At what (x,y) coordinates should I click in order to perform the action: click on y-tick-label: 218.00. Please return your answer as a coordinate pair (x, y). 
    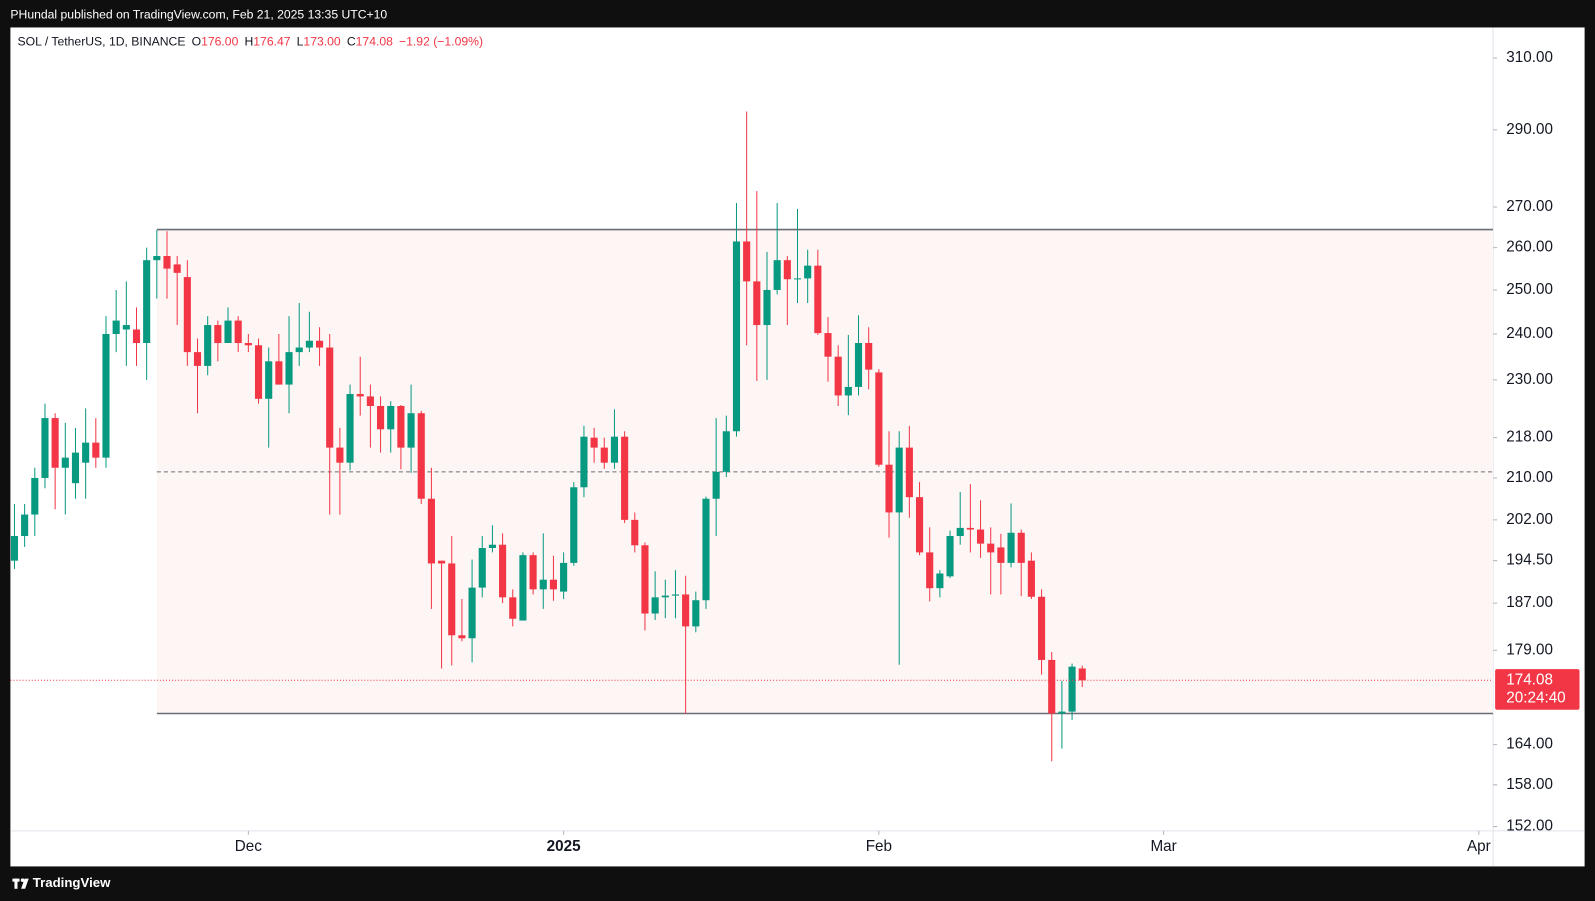
    Looking at the image, I should click on (1529, 437).